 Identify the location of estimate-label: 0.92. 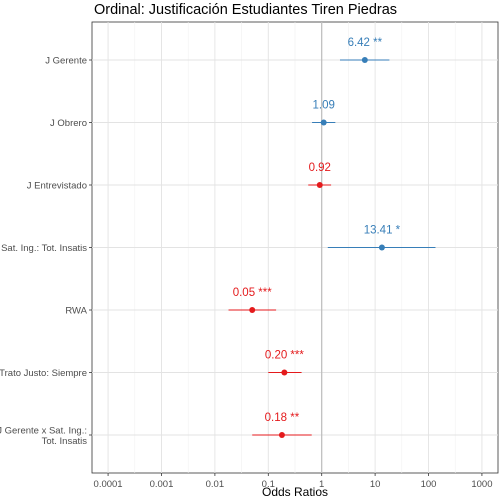
(320, 168).